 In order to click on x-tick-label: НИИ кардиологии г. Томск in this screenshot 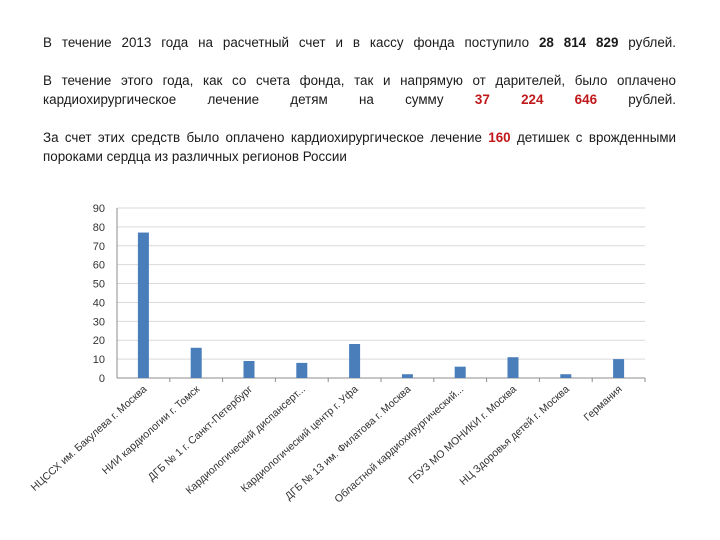, I will do `click(151, 430)`.